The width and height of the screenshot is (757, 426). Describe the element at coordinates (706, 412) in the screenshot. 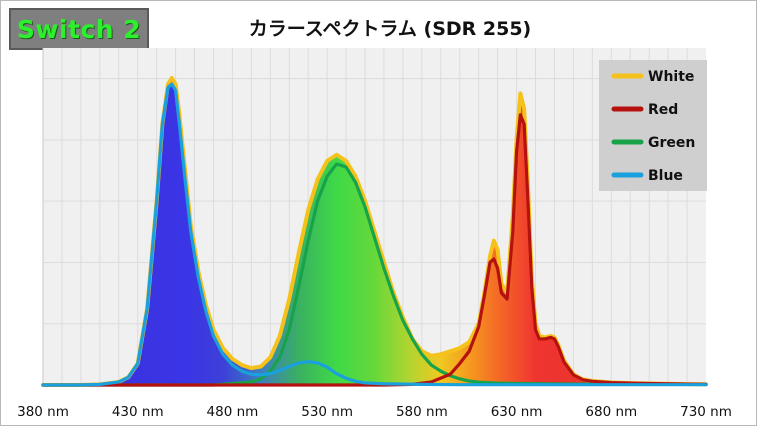

I see `x-tick-label: 730 nm` at that location.